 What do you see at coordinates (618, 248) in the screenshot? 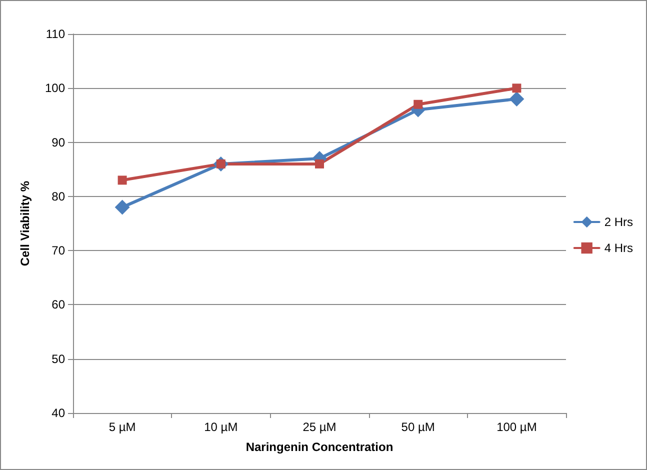
I see `legend-label: 4 Hrs` at bounding box center [618, 248].